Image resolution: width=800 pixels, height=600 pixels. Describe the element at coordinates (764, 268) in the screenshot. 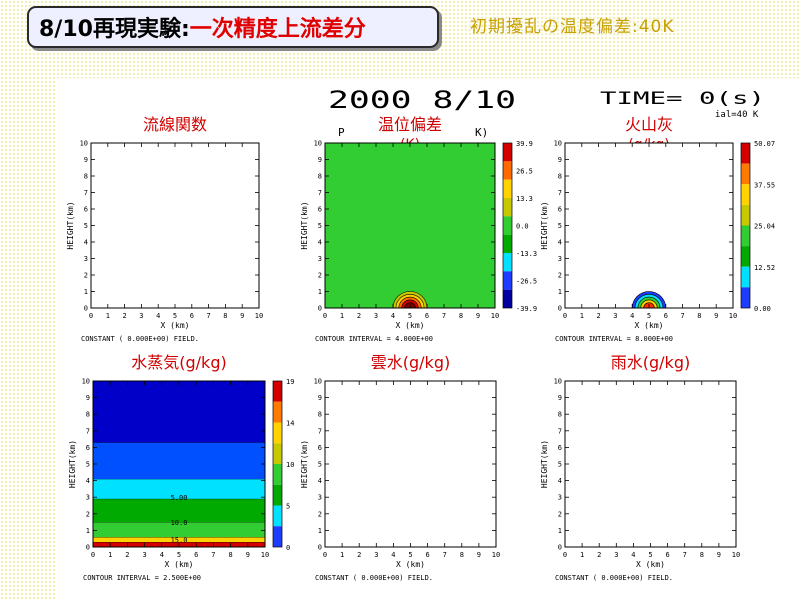

I see `colorbar-label: 12.52` at that location.